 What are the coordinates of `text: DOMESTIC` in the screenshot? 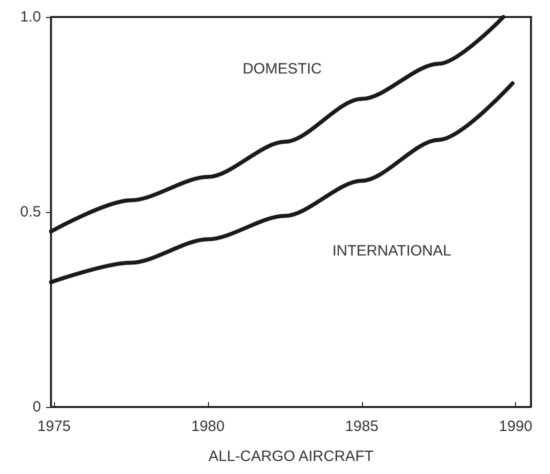 It's located at (282, 69).